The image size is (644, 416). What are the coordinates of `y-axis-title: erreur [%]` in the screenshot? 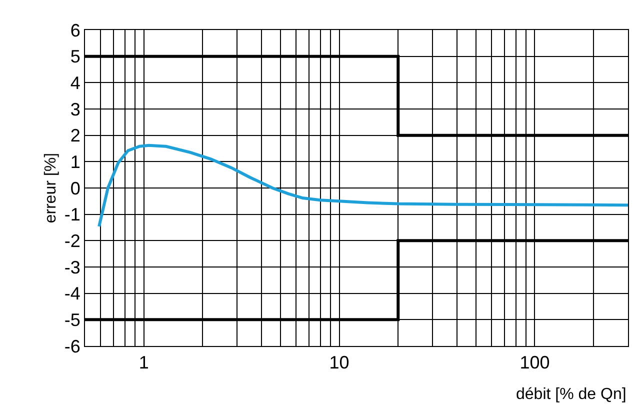 It's located at (51, 188).